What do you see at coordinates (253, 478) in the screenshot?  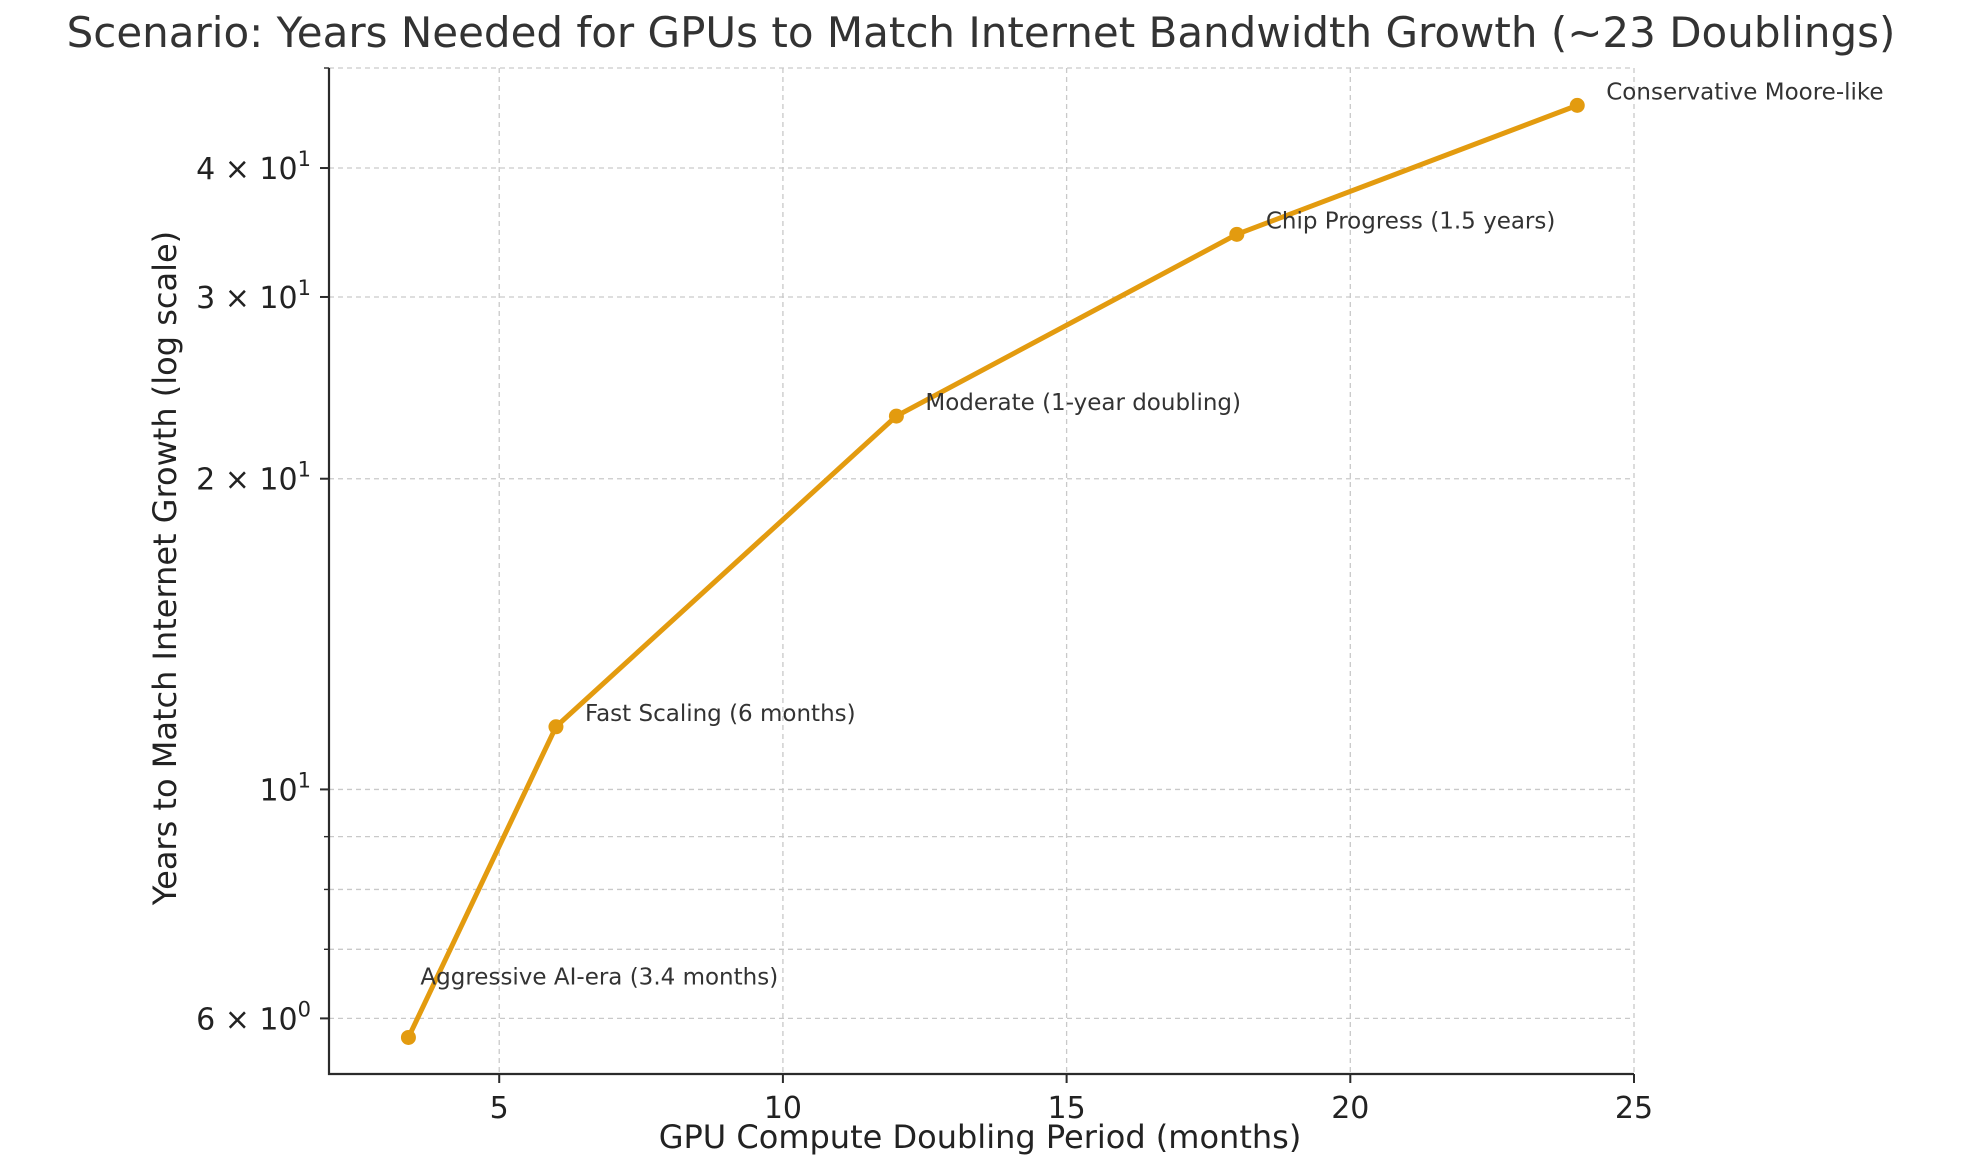 I see `y-tick-label: 2 × 10¹` at bounding box center [253, 478].